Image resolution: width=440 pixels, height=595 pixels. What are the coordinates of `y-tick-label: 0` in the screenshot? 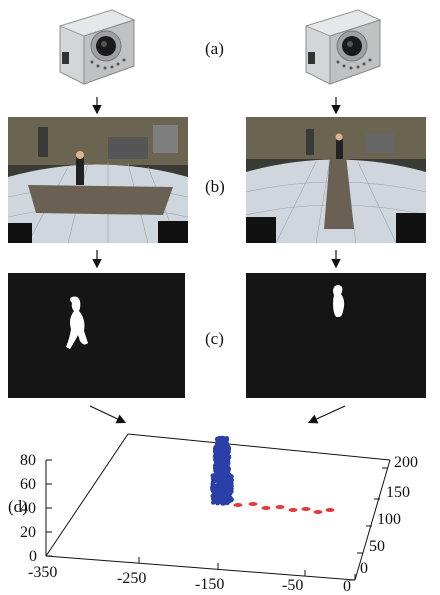 It's located at (364, 568).